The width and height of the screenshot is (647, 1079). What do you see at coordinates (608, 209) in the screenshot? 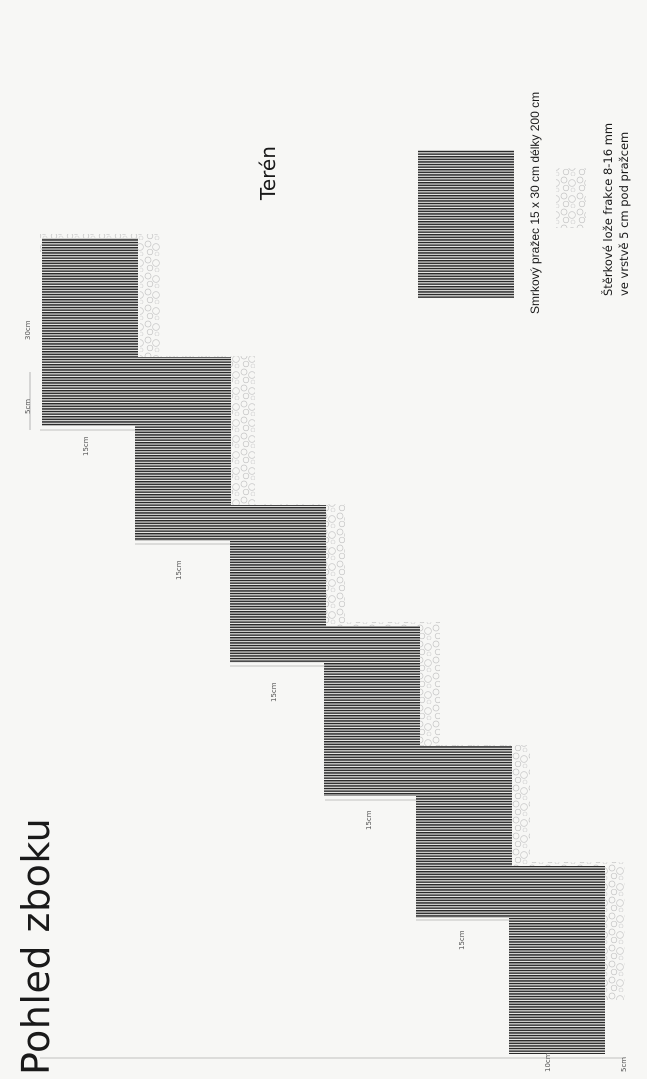
I see `legend-gravel-line1: Štěrkové lože frakce 8-16 mm` at bounding box center [608, 209].